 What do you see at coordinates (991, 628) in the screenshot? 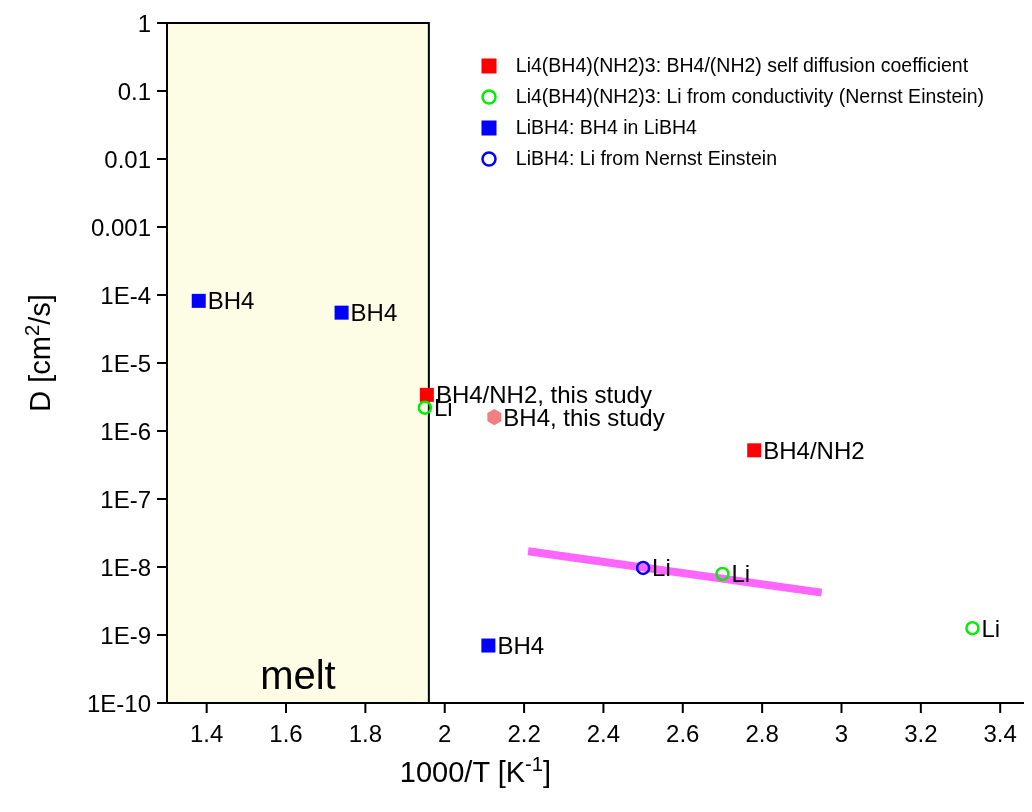
I see `data-label: Li` at bounding box center [991, 628].